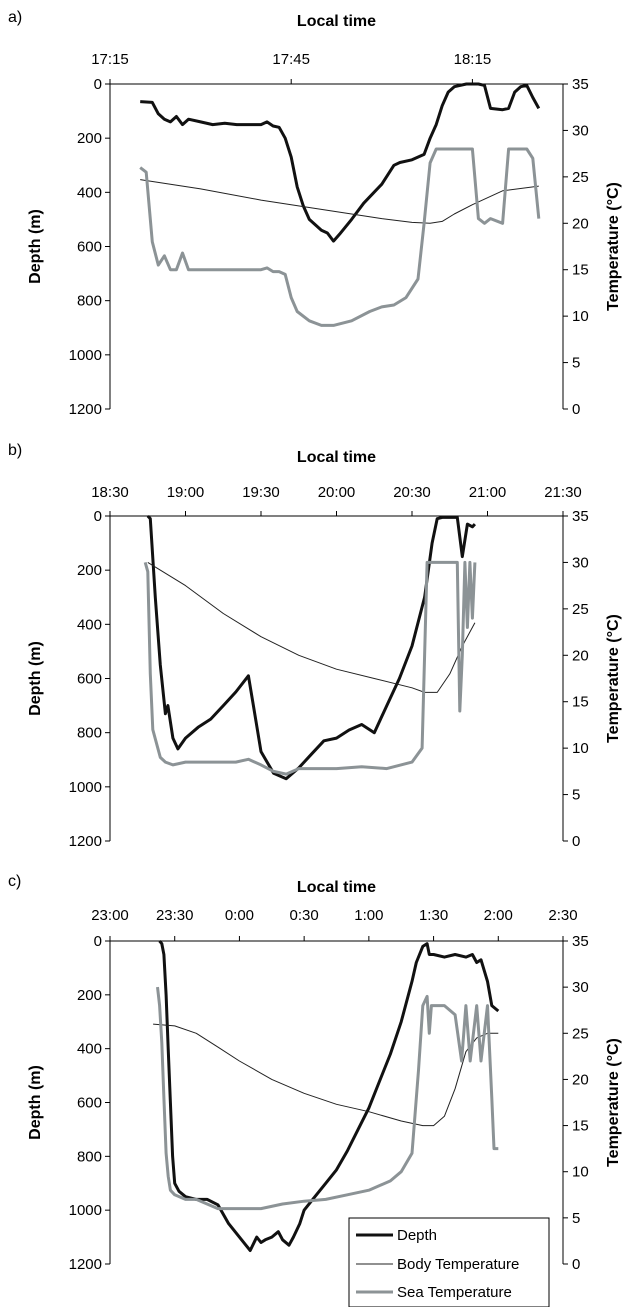  What do you see at coordinates (412, 492) in the screenshot?
I see `x-tick-label: 20:30` at bounding box center [412, 492].